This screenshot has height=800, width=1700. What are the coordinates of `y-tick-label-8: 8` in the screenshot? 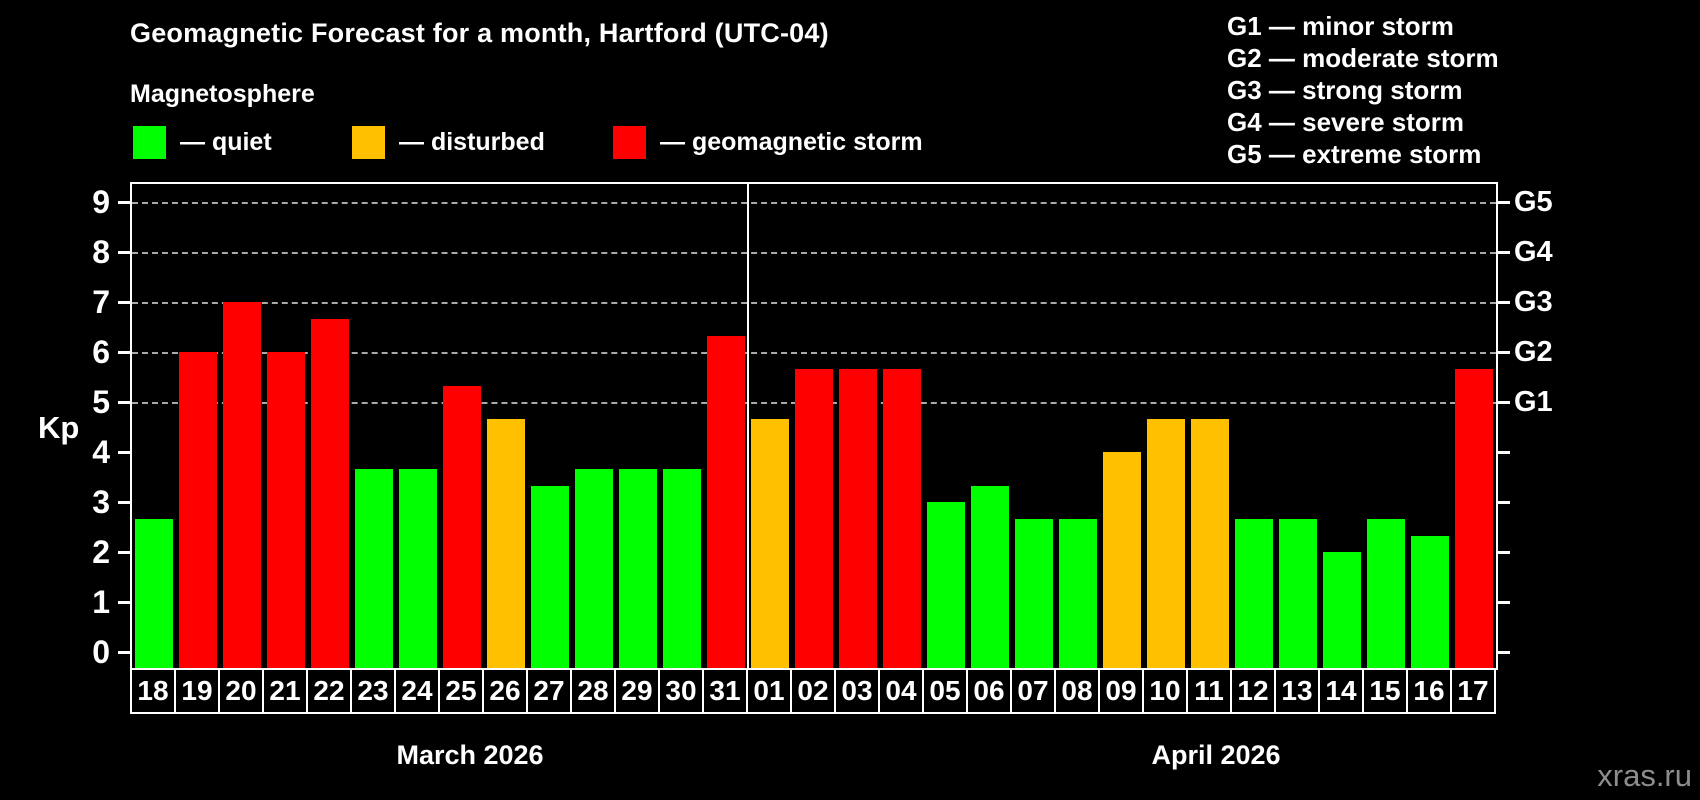 It's located at (101, 252).